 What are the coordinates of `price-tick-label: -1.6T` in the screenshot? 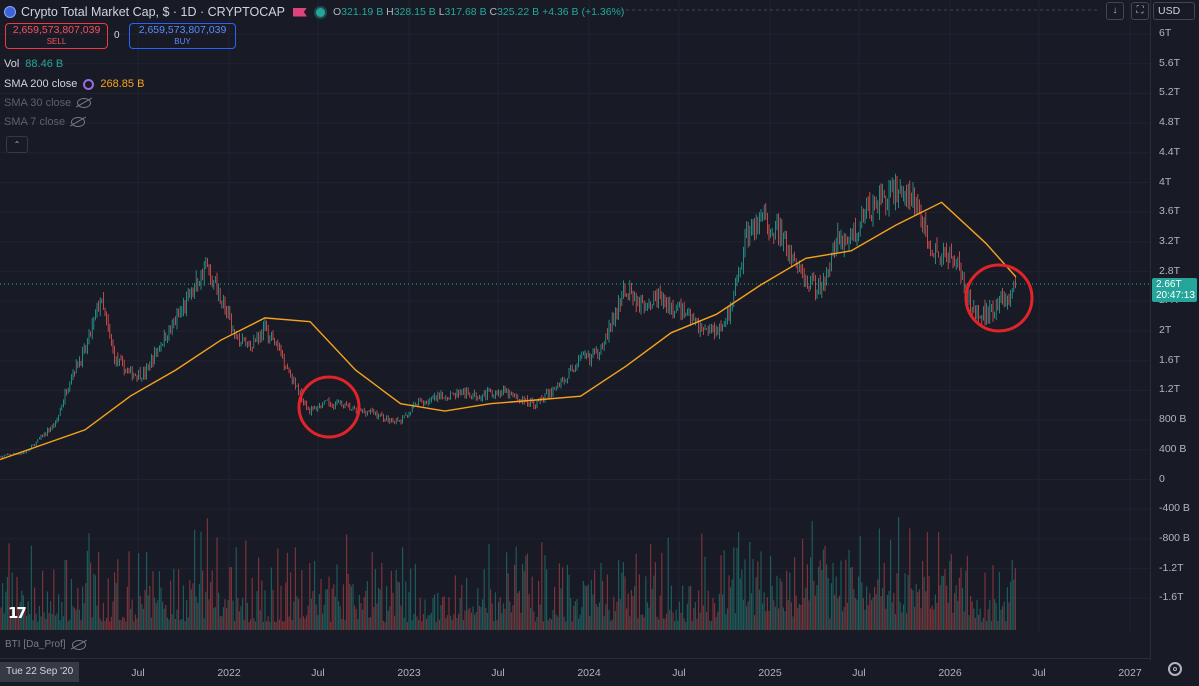 It's located at (1171, 597).